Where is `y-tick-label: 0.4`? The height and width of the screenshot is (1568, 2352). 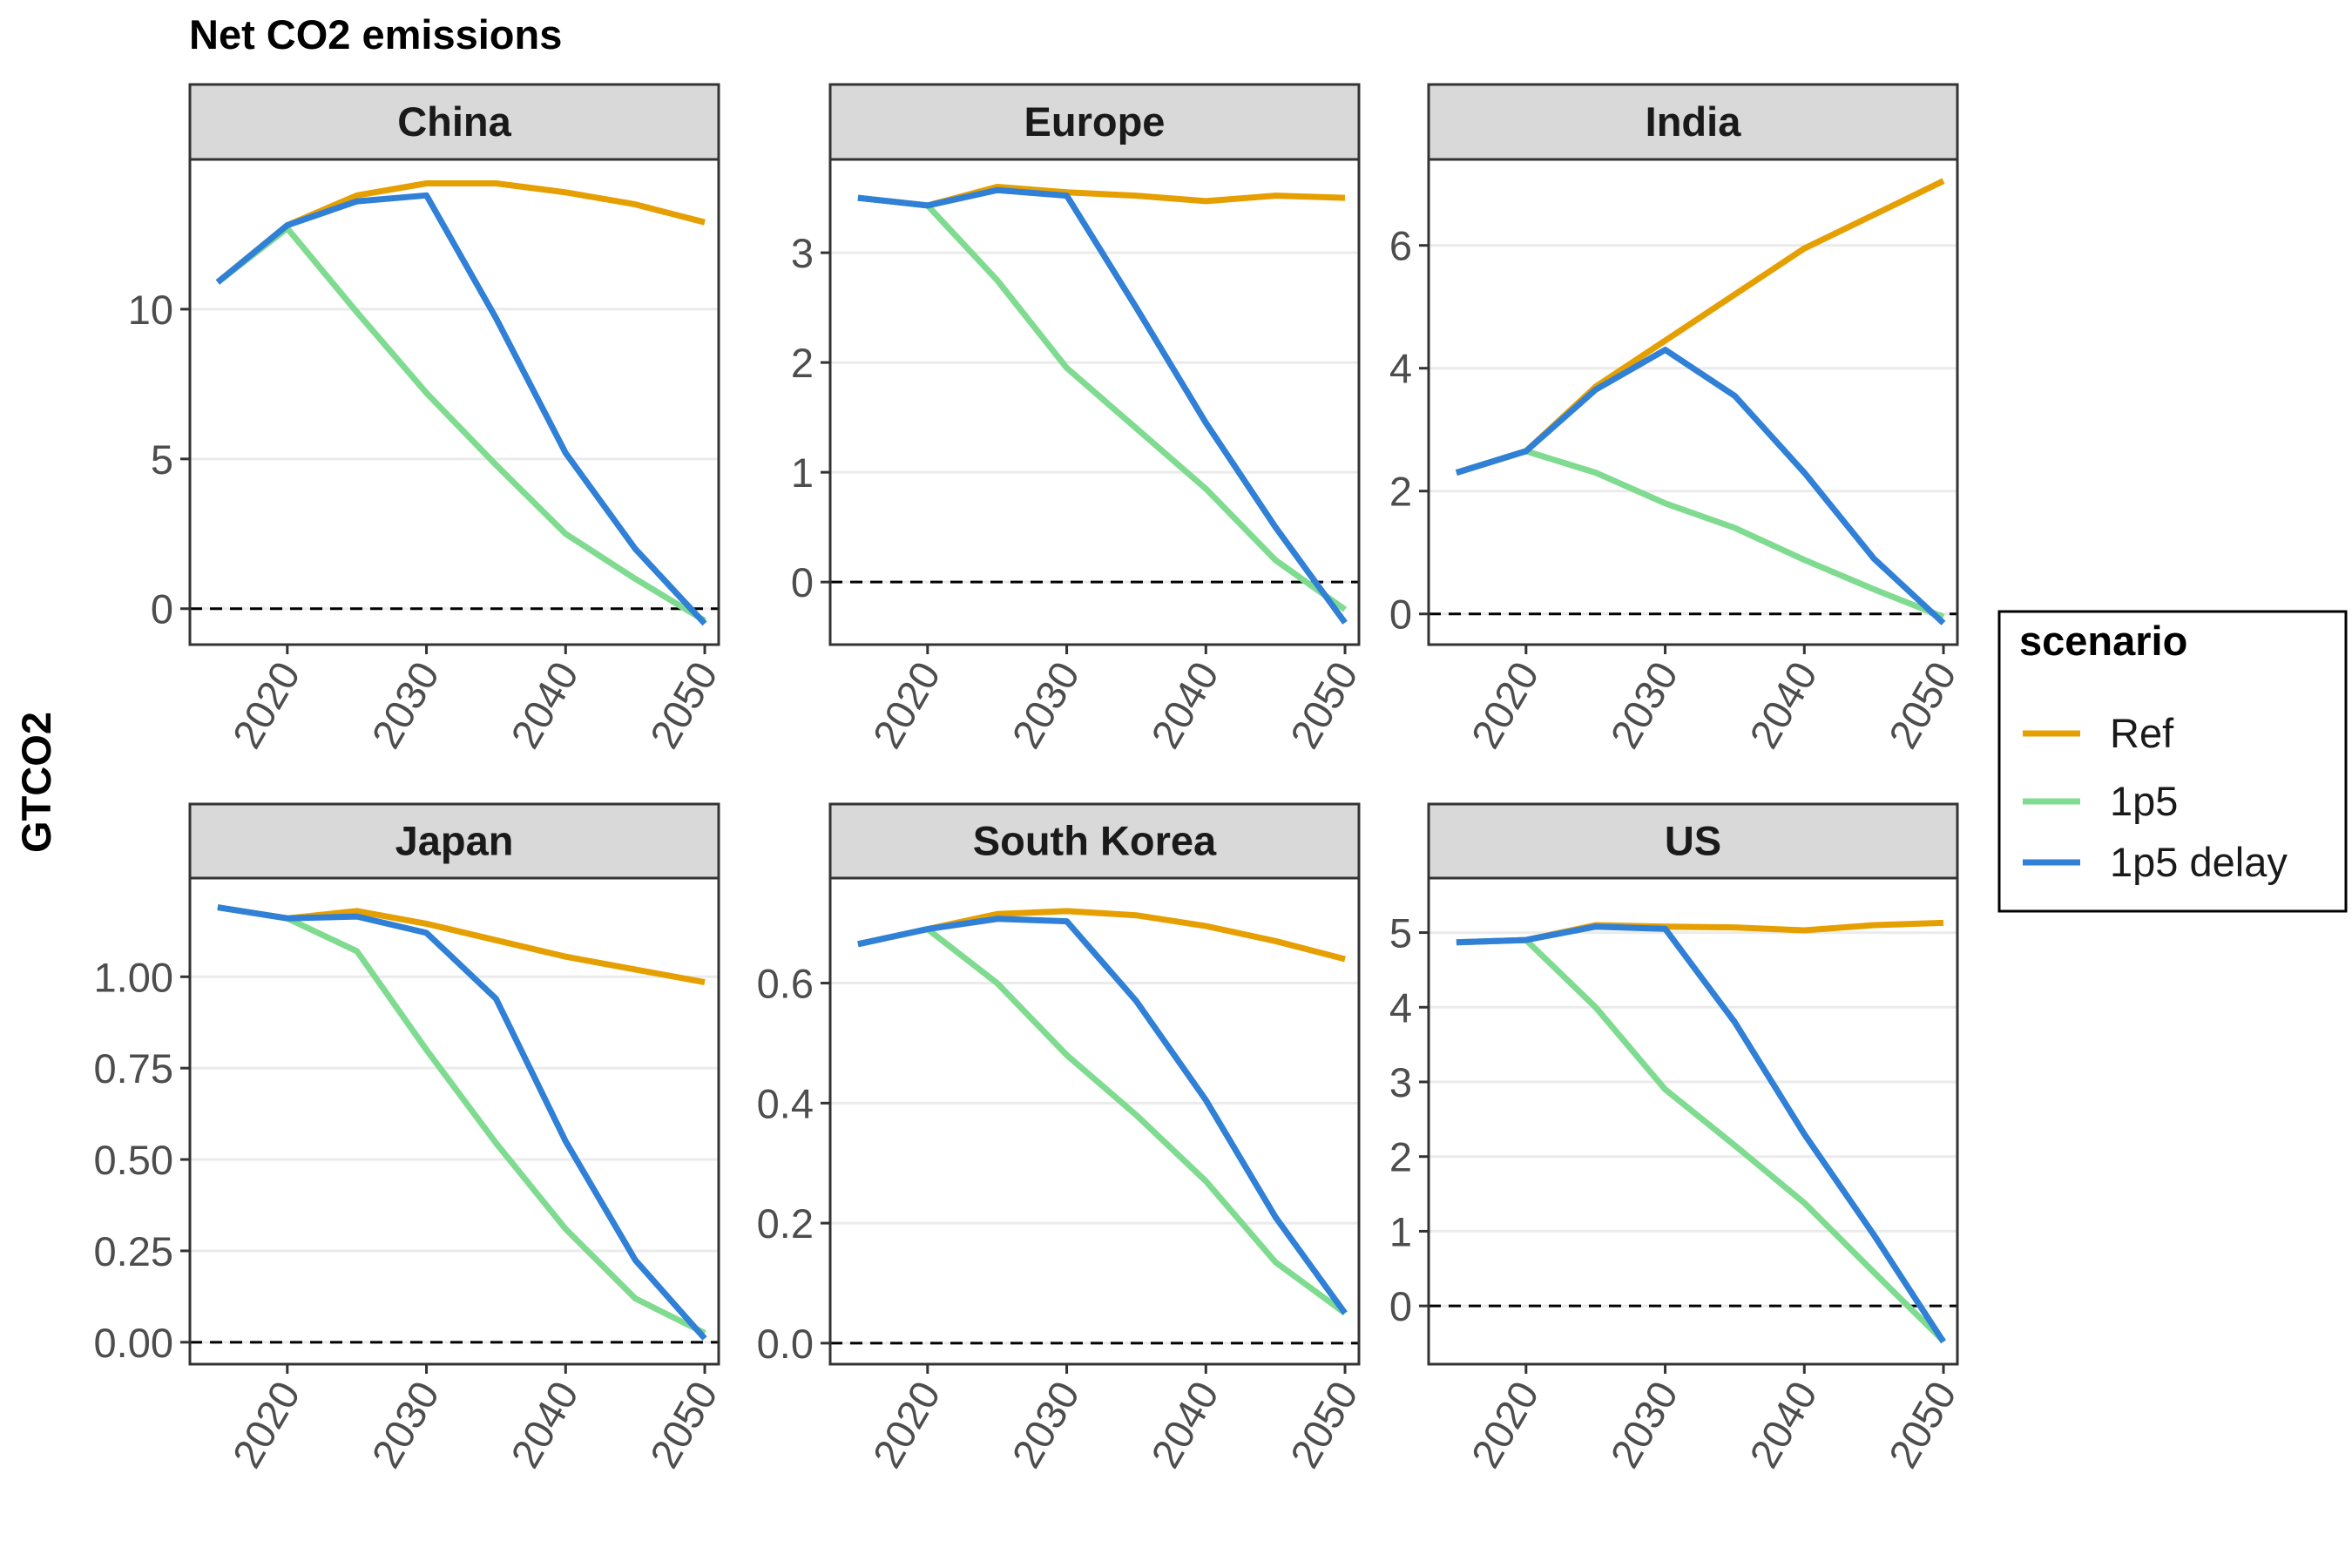 y-tick-label: 0.4 is located at coordinates (785, 1103).